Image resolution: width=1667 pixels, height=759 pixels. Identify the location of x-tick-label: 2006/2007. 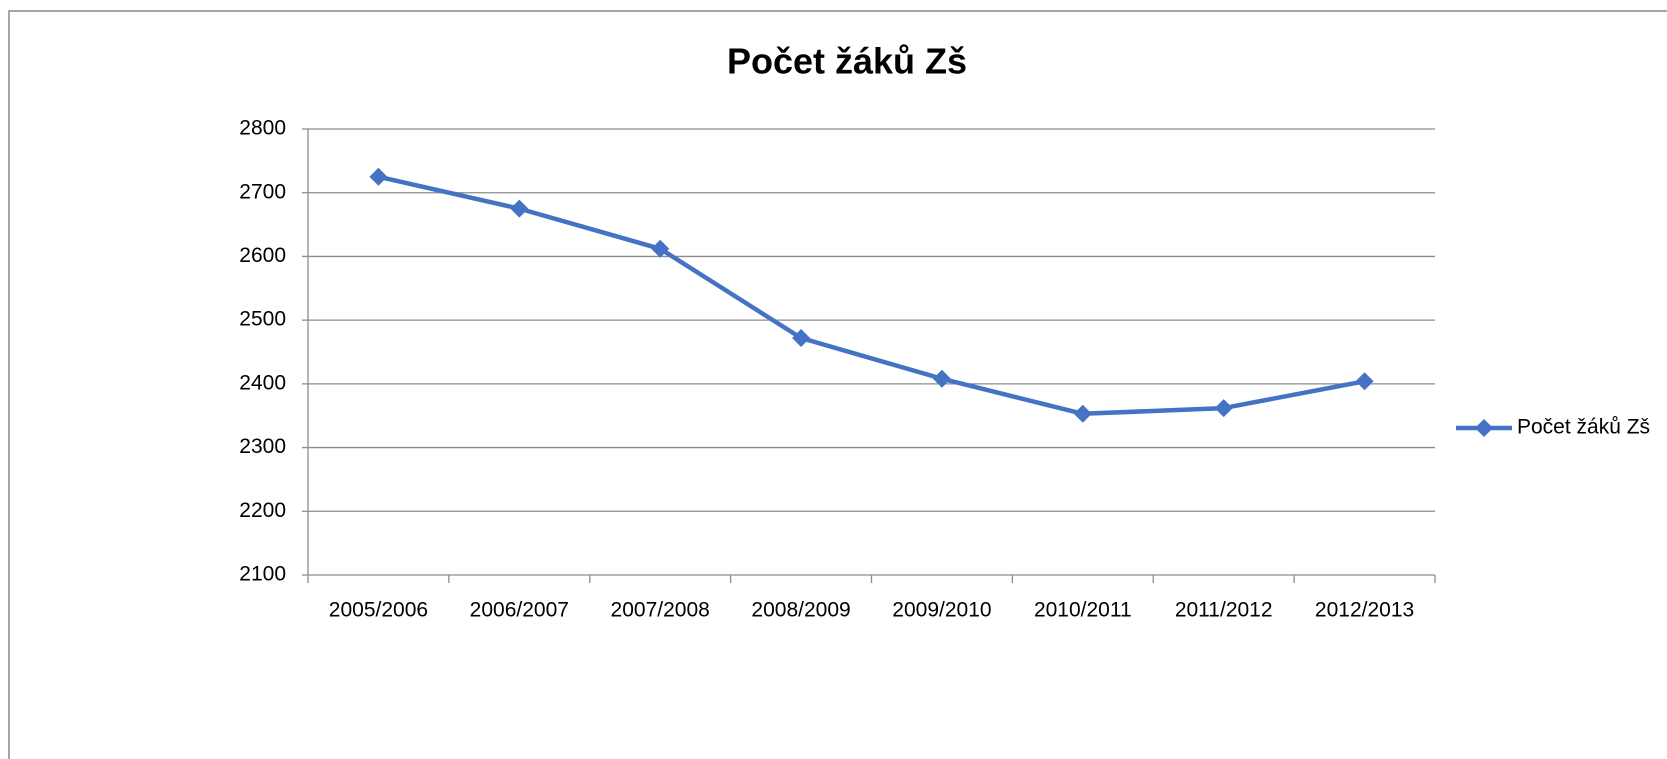
(519, 610).